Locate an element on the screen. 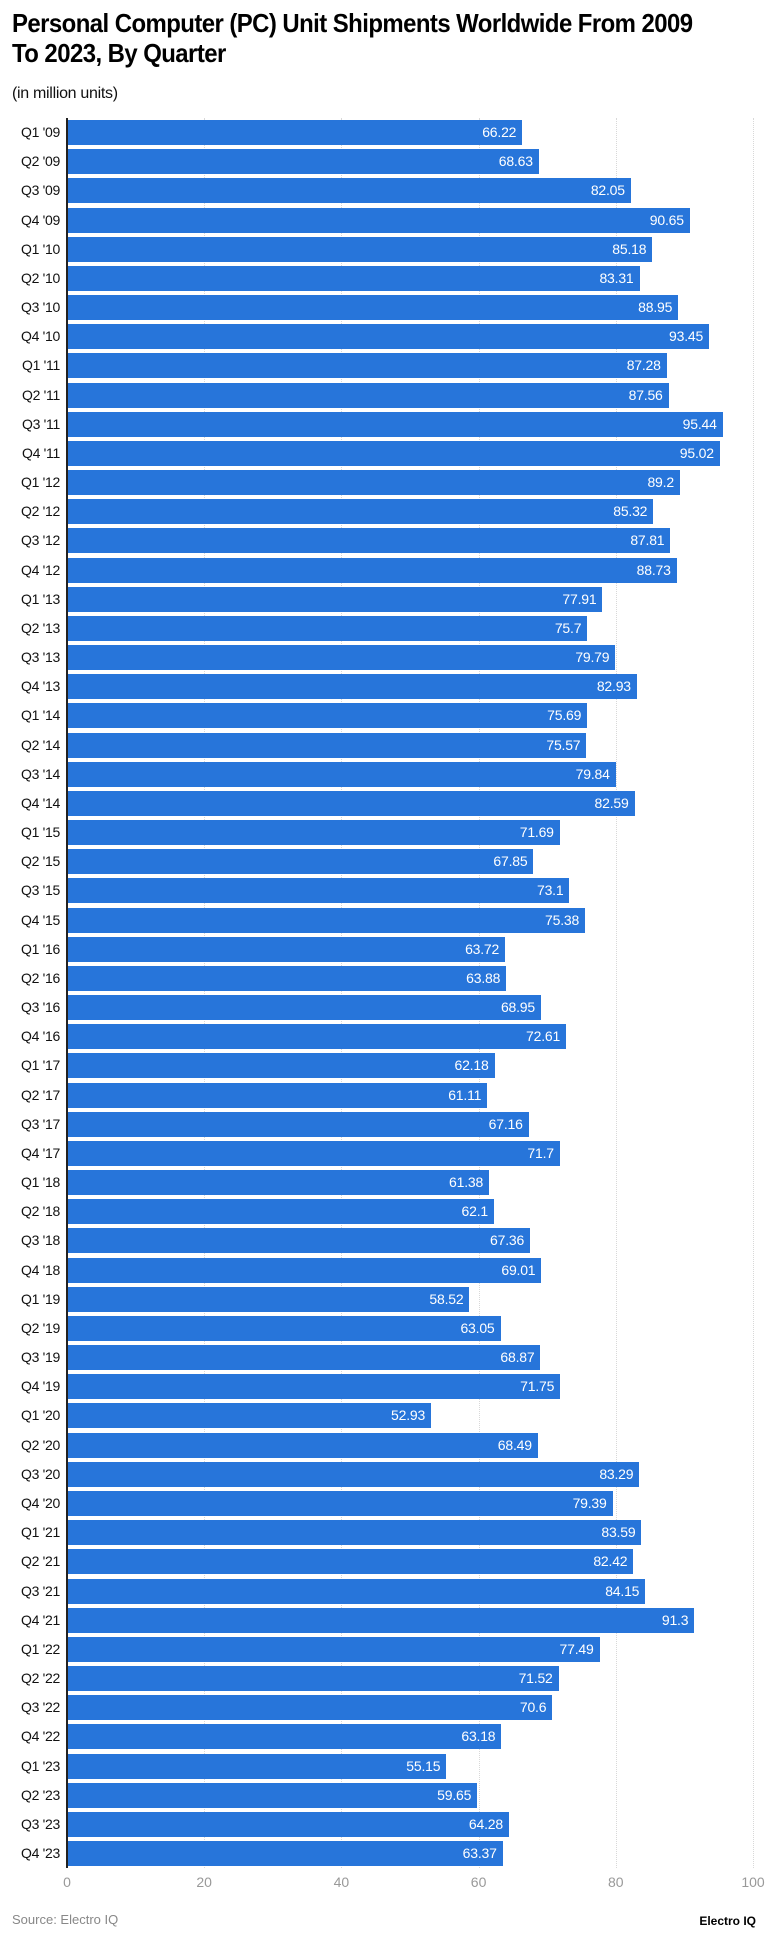 This screenshot has height=1942, width=768. category-label: Q4 '16 is located at coordinates (40, 1036).